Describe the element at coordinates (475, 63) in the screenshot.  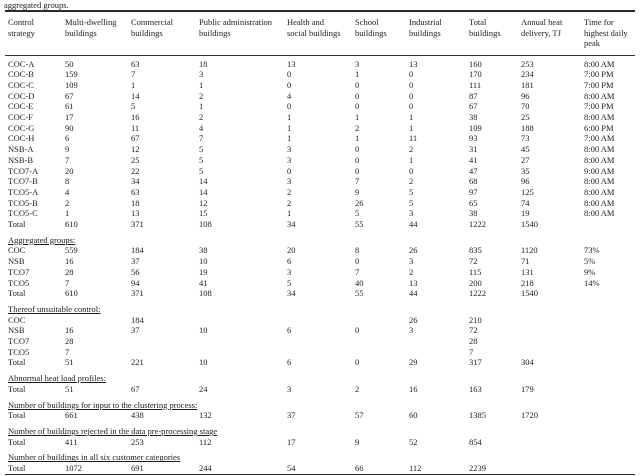
I see `table-cell: 160` at that location.